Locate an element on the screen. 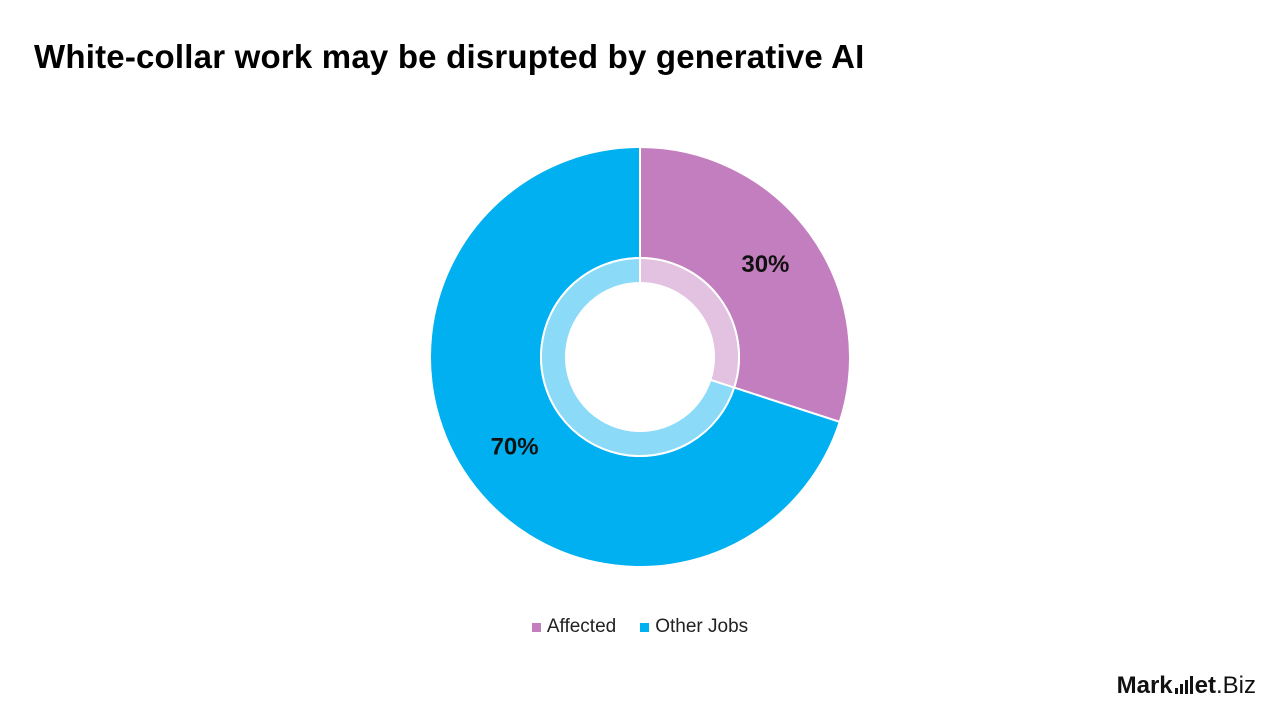 The height and width of the screenshot is (720, 1280). slice-label-affected: 30% is located at coordinates (765, 264).